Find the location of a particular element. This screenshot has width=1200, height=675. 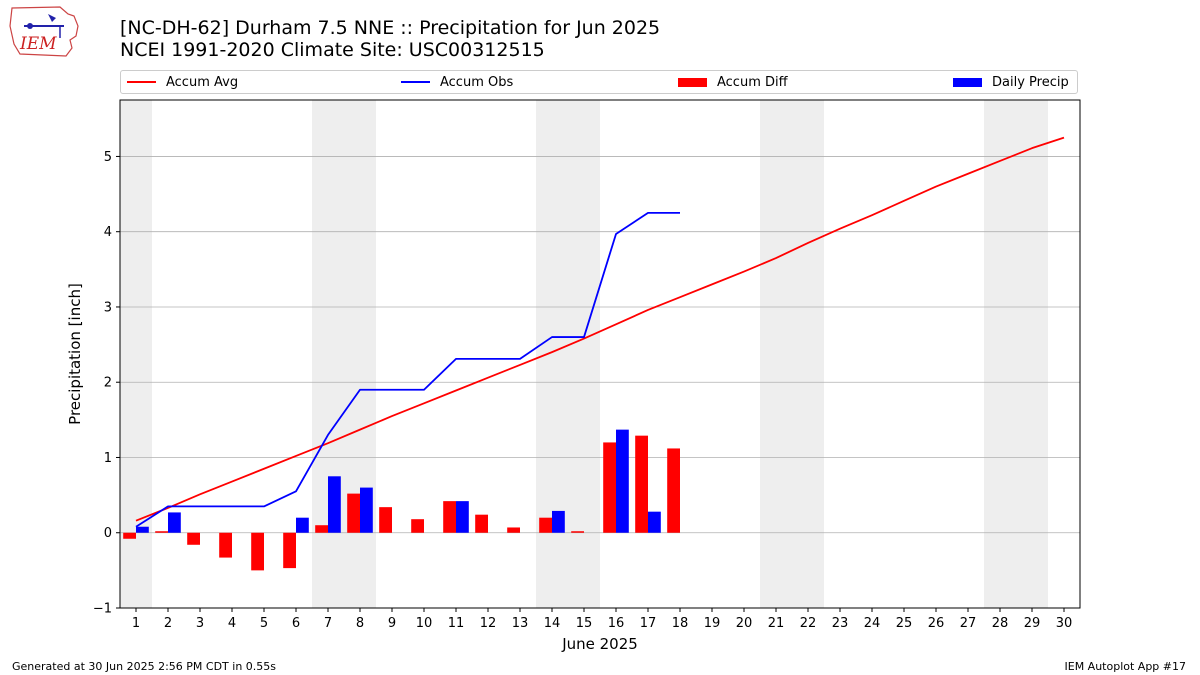

legend-item-accum-obs: Accum Obs is located at coordinates (457, 82).